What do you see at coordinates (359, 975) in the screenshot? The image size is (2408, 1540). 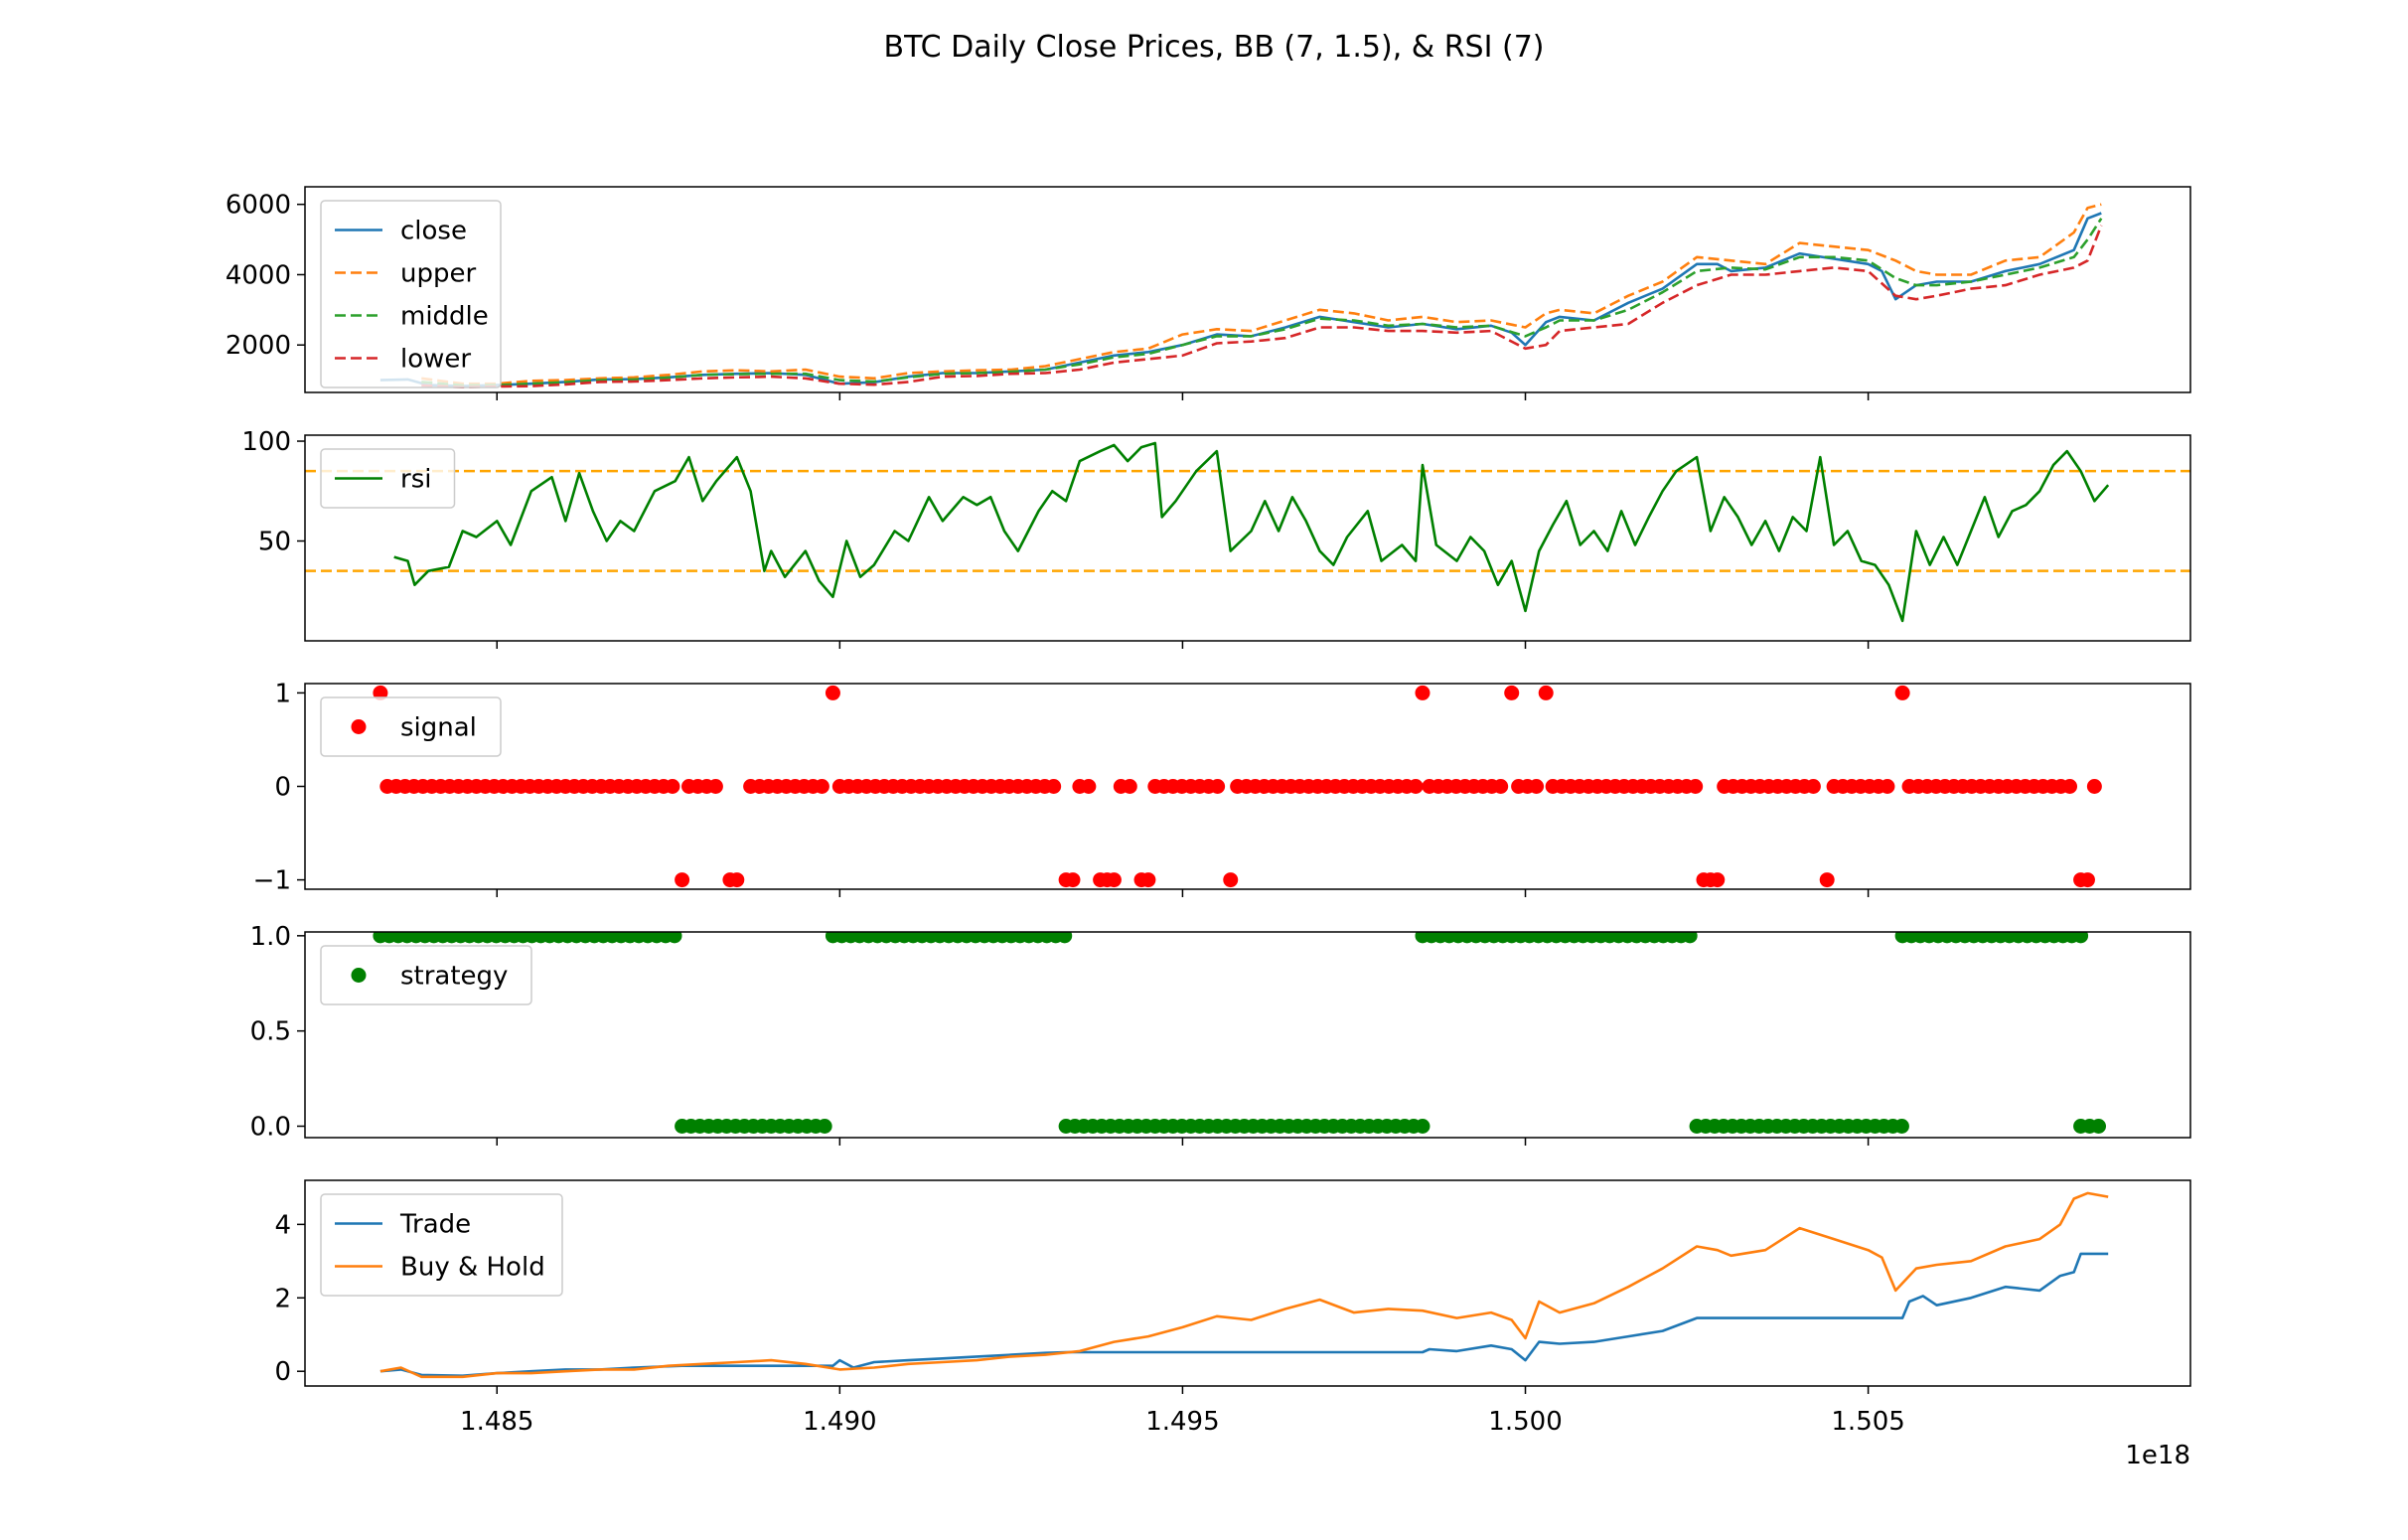 I see `legend-marker` at bounding box center [359, 975].